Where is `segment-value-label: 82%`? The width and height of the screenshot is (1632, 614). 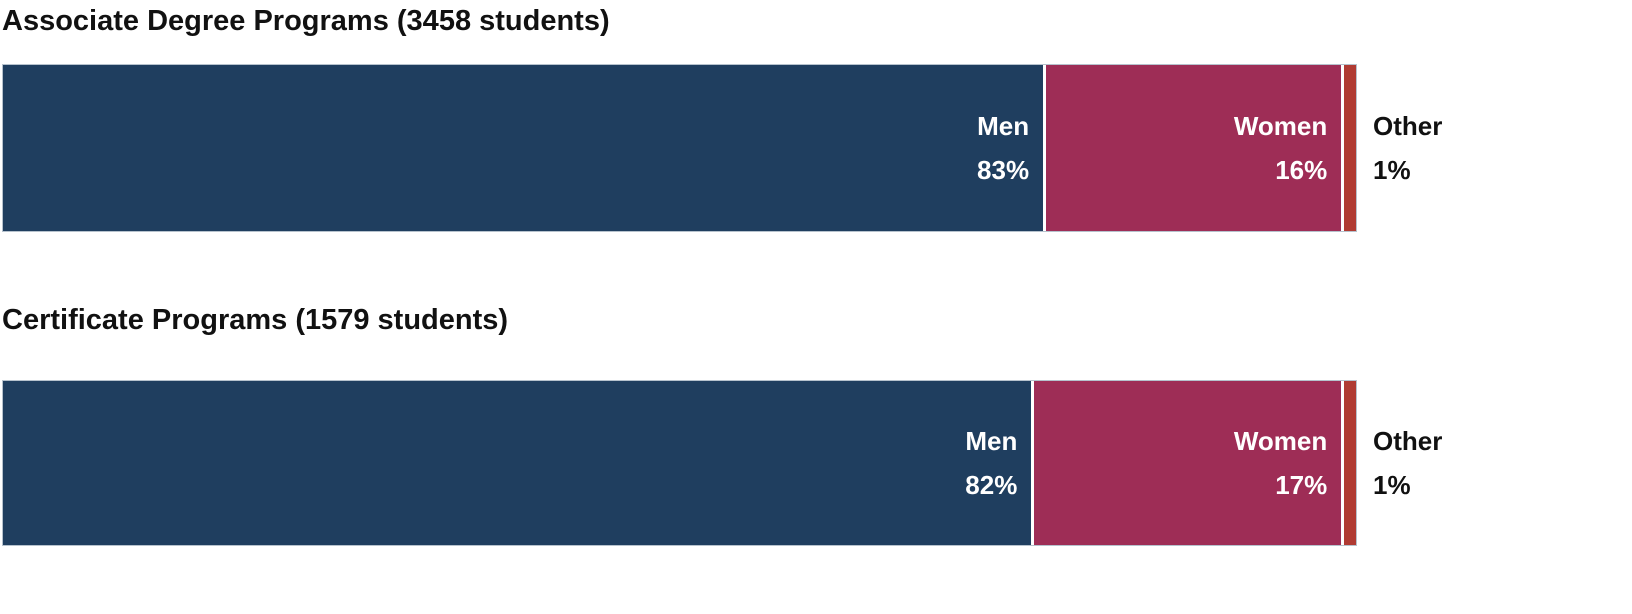 segment-value-label: 82% is located at coordinates (991, 485).